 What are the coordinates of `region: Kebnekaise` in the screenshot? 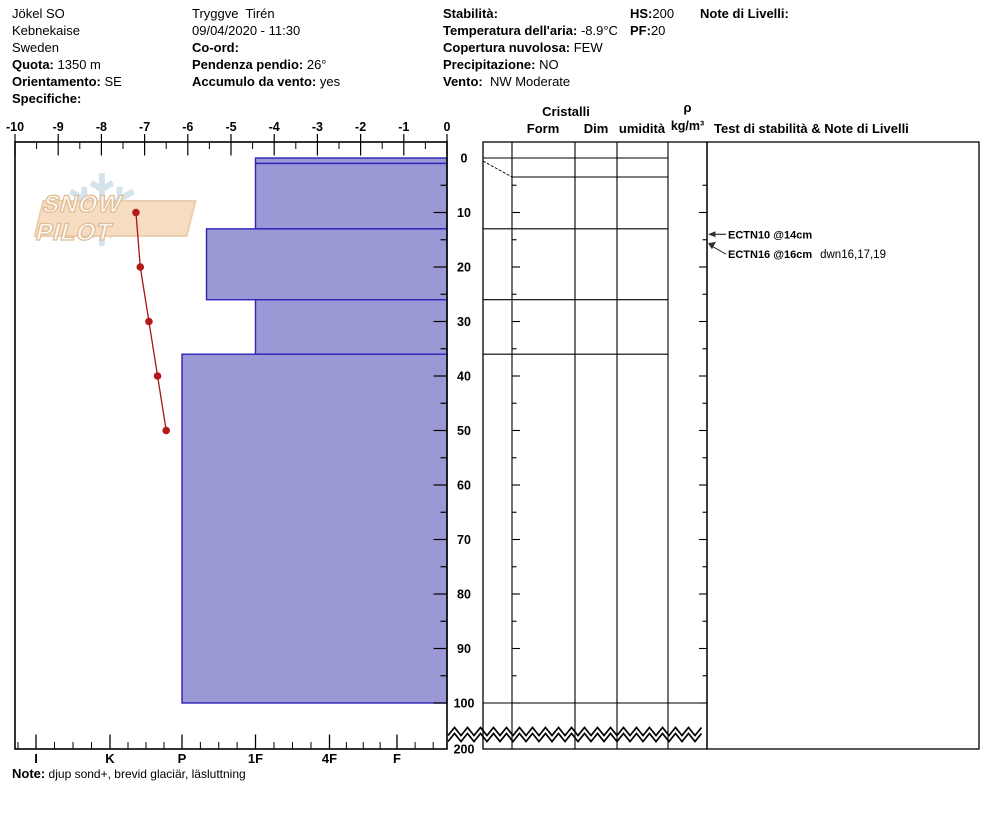 It's located at (46, 30).